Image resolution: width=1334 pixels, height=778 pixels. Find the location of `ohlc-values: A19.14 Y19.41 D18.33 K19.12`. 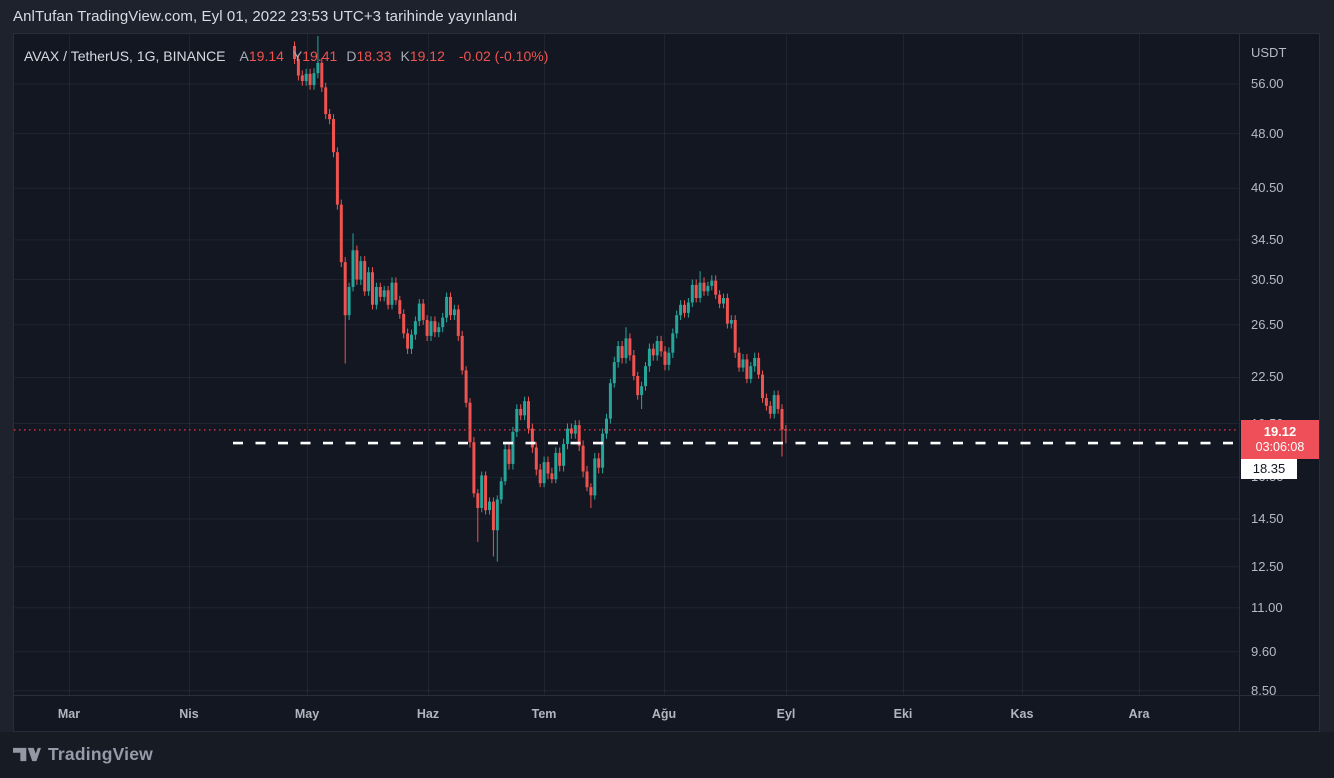

ohlc-values: A19.14 Y19.41 D18.33 K19.12 is located at coordinates (342, 56).